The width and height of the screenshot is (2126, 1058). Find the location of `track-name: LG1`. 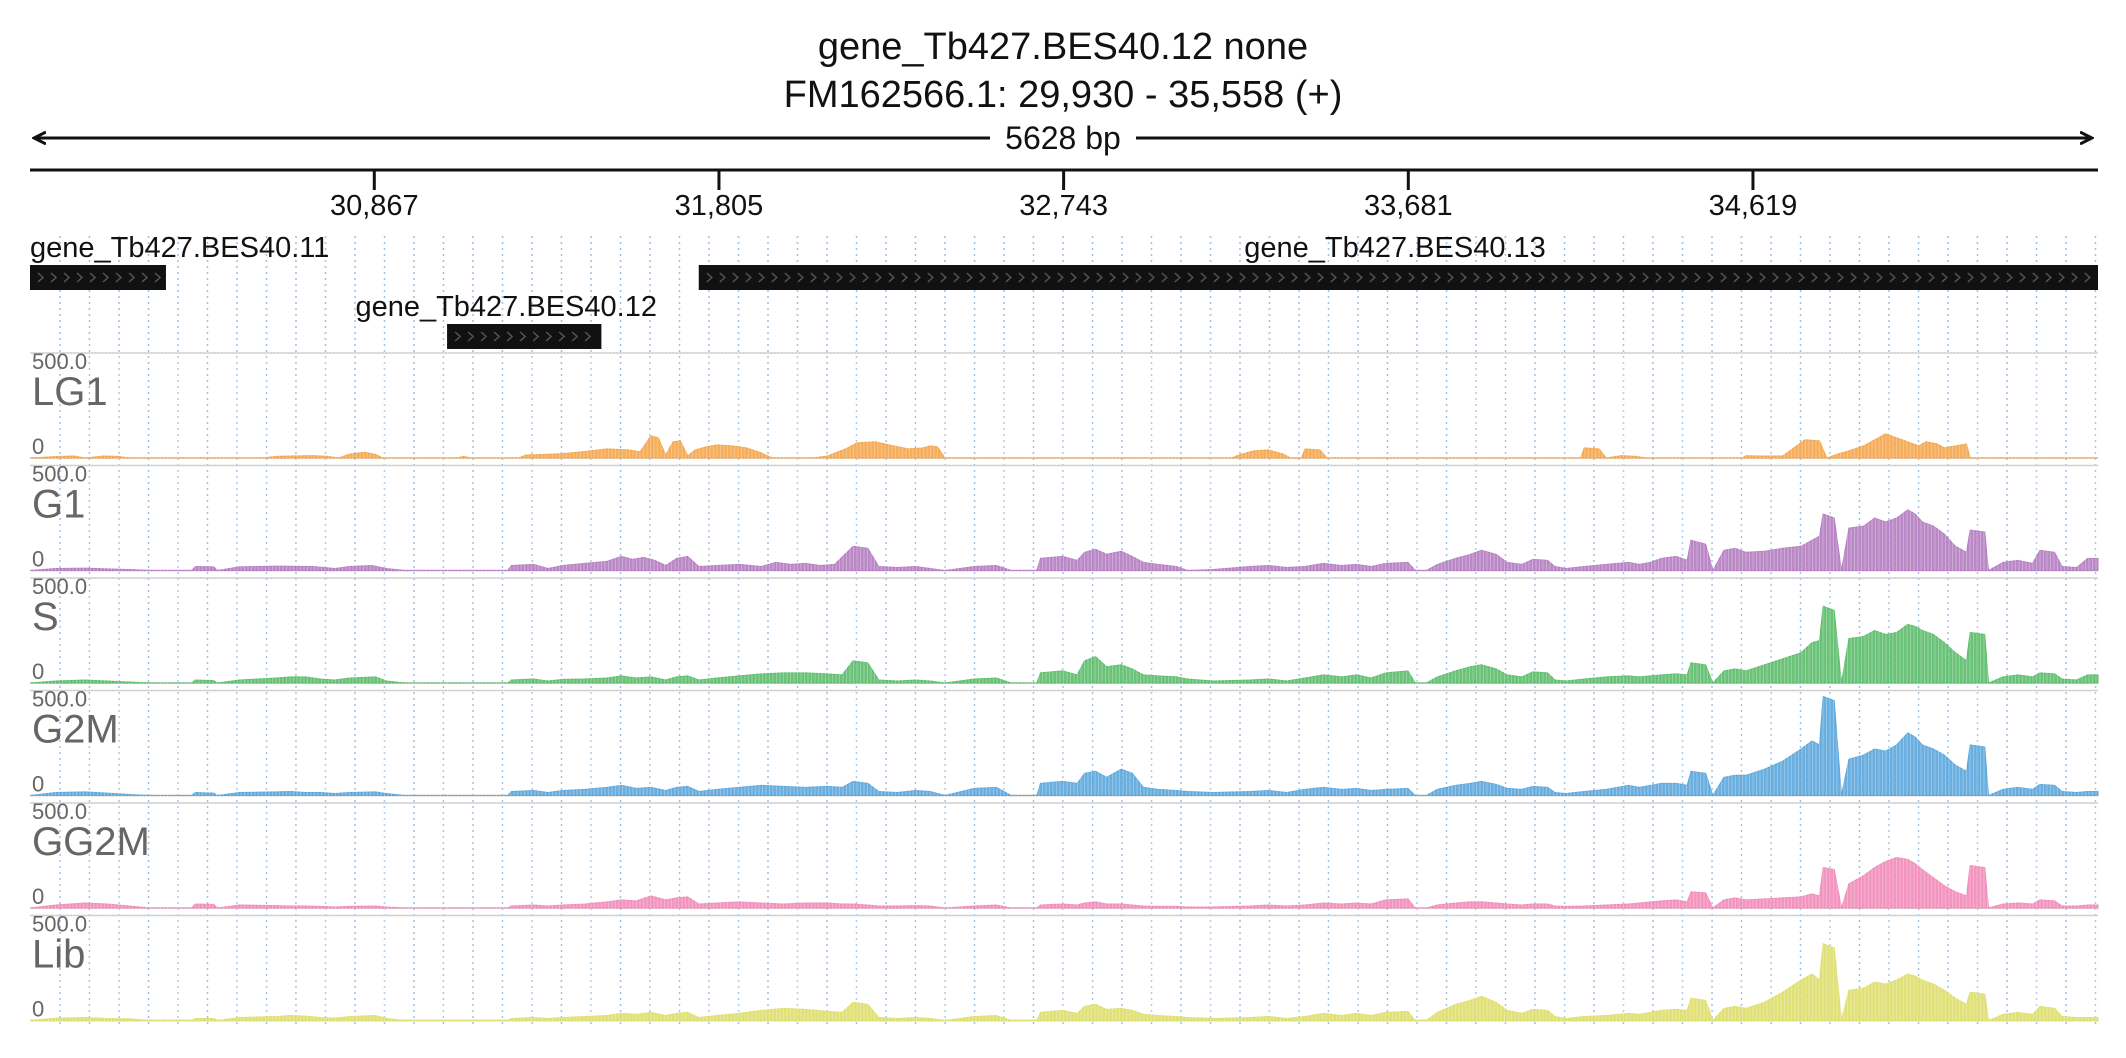

track-name: LG1 is located at coordinates (70, 392).